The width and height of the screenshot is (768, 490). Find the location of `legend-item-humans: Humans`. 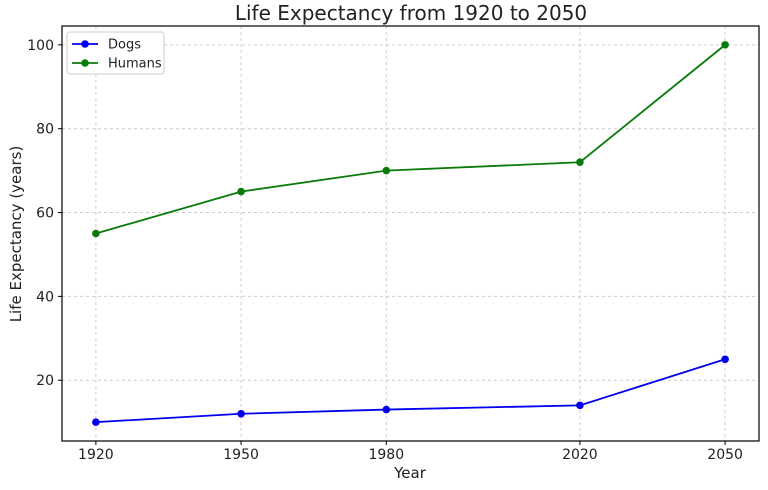

legend-item-humans: Humans is located at coordinates (117, 64).